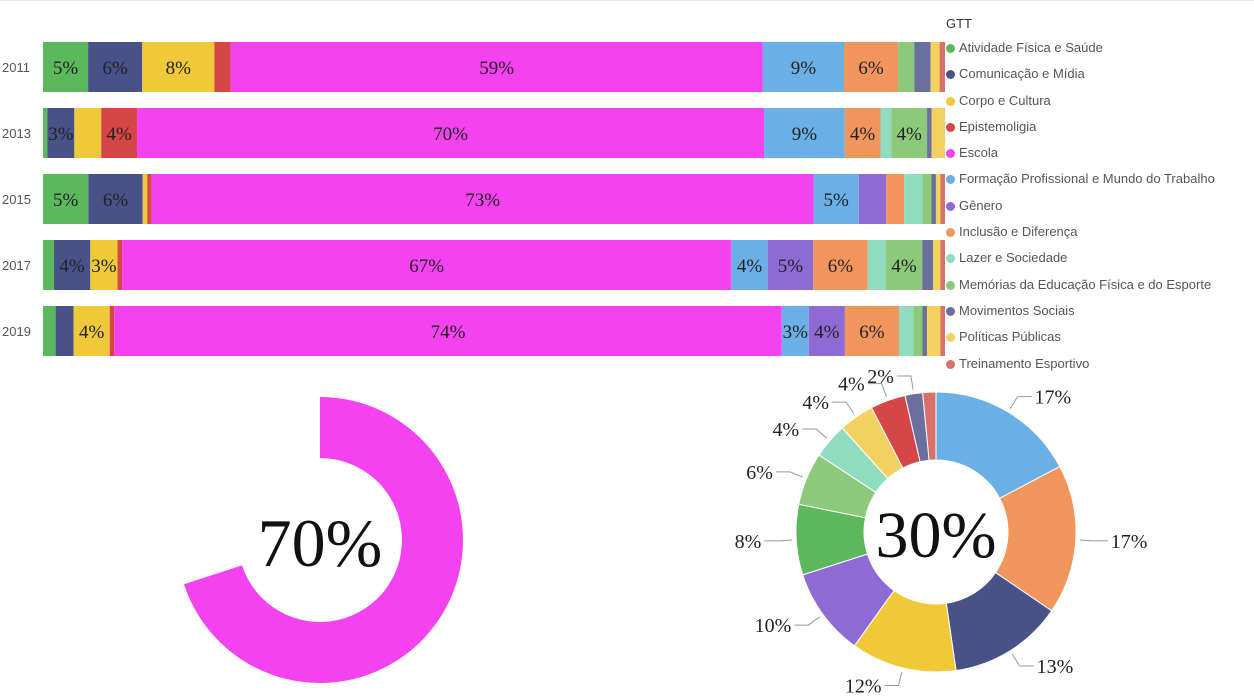 The width and height of the screenshot is (1254, 699). I want to click on legend-label: Gênero, so click(981, 205).